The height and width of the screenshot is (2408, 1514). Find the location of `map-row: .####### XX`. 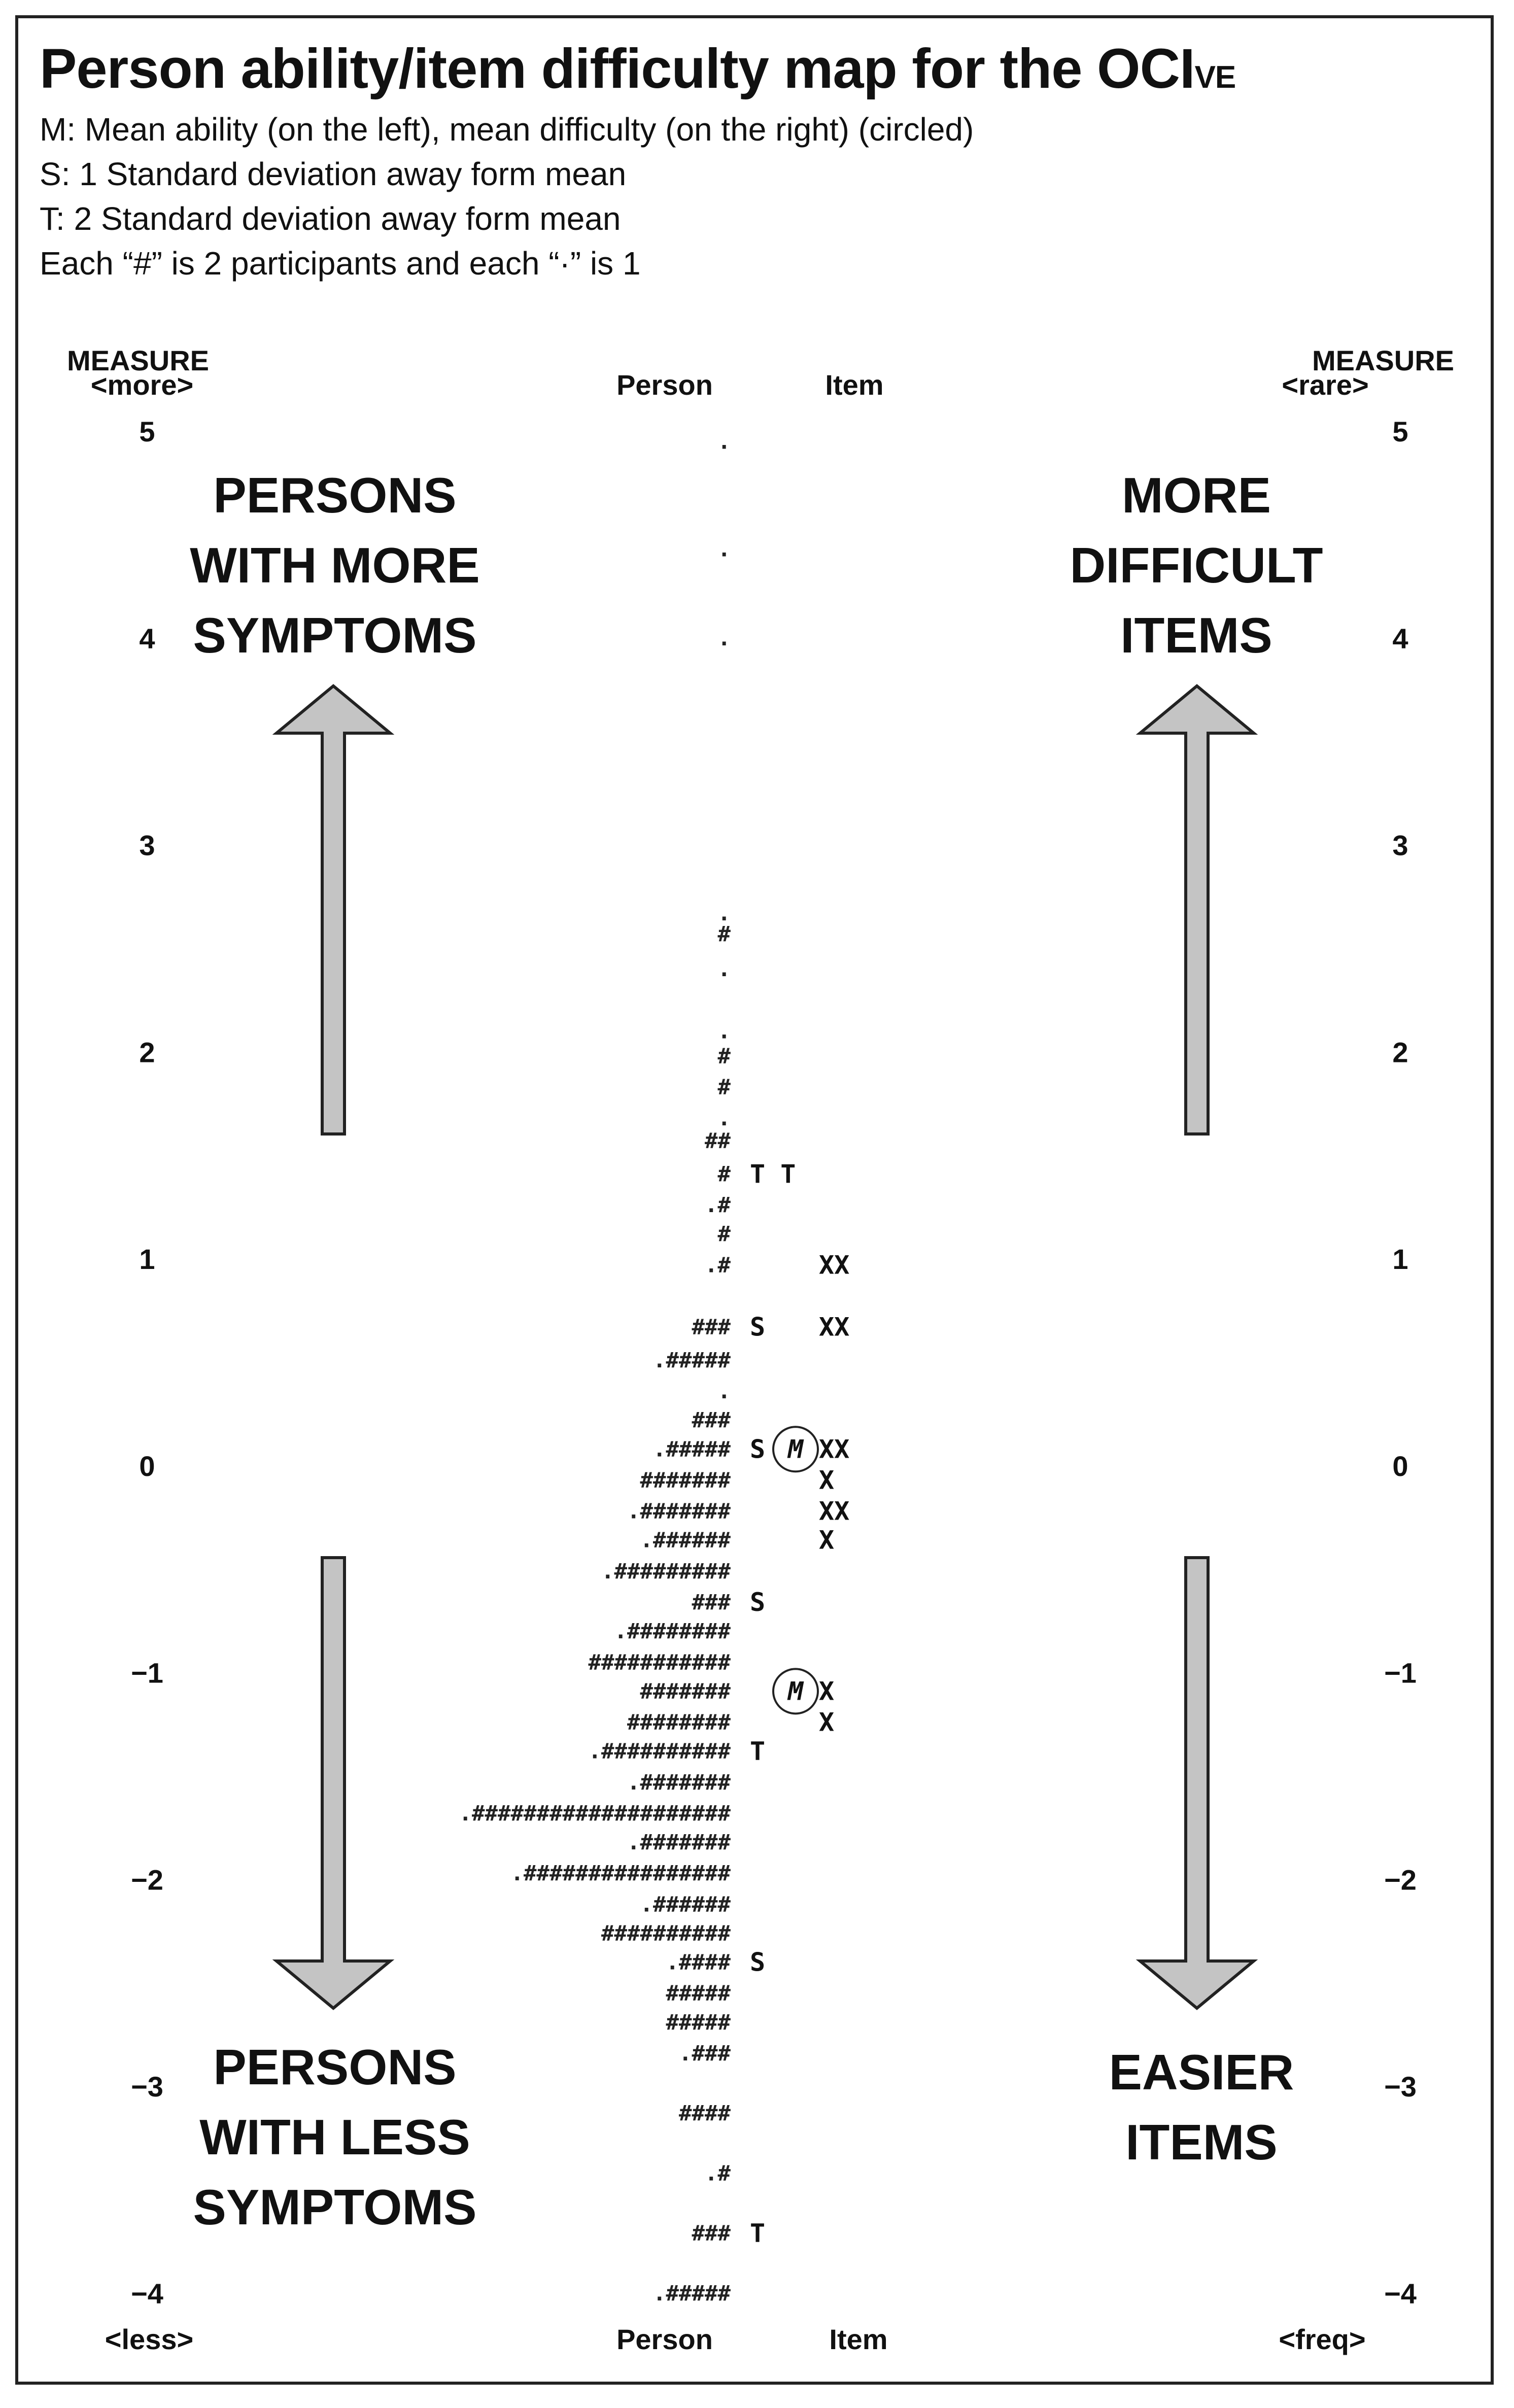

map-row: .####### XX is located at coordinates (738, 1512).